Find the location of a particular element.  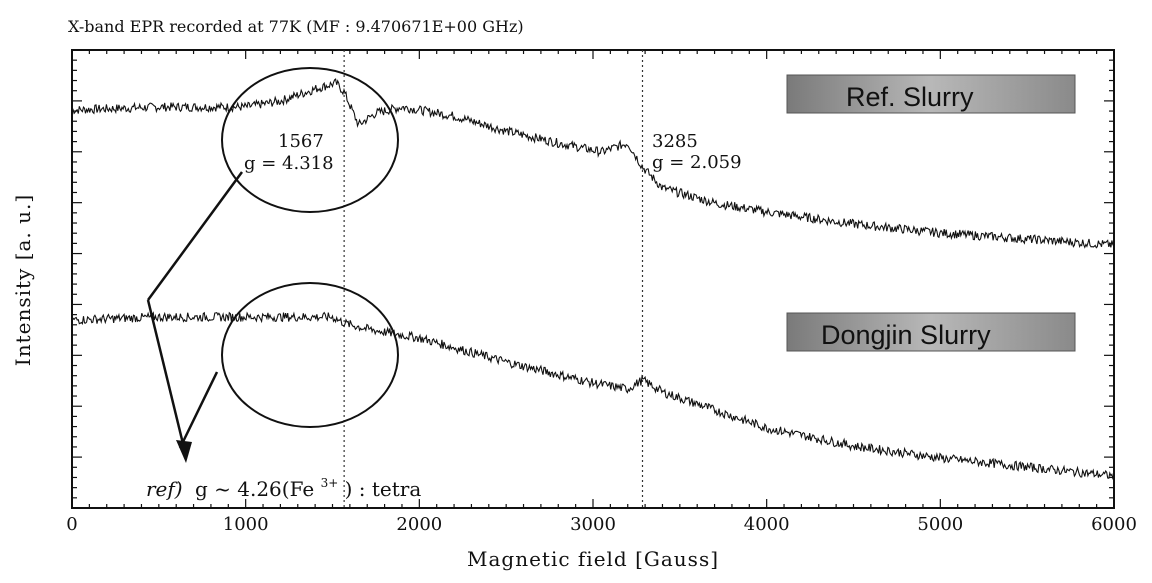

x-tick-labels: 0 1000 2000 3000 4000 5000 6000 is located at coordinates (601, 524).